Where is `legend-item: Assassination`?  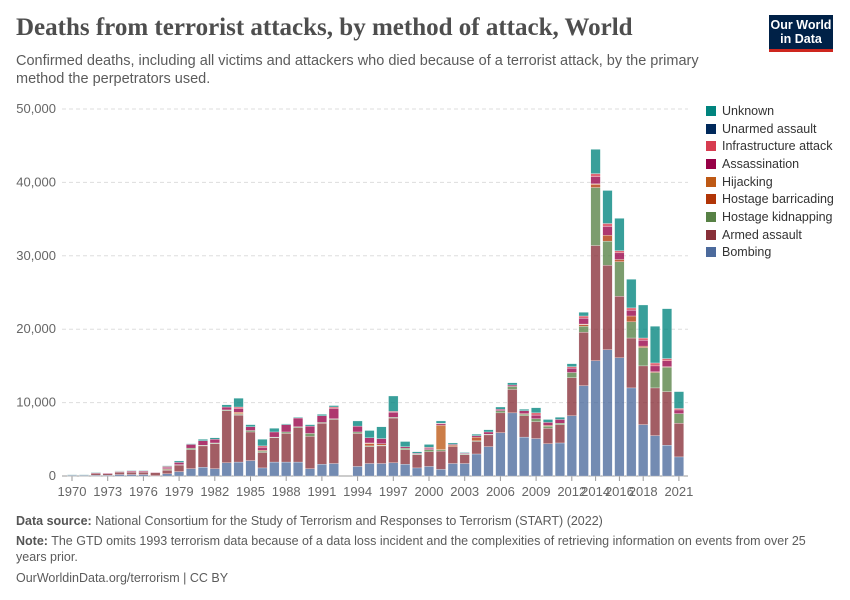 legend-item: Assassination is located at coordinates (770, 164).